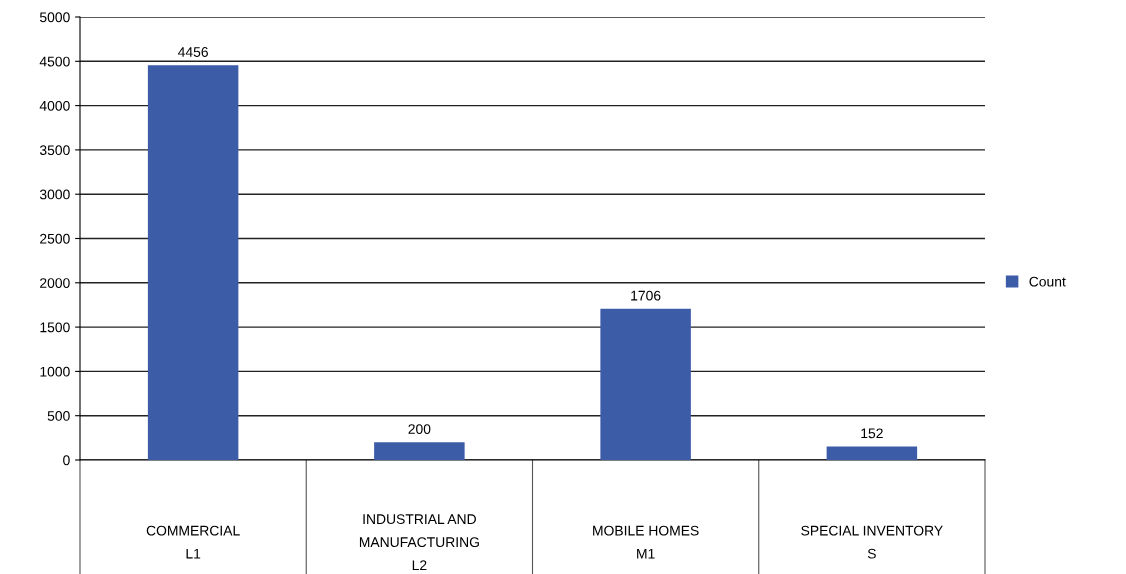  Describe the element at coordinates (54, 61) in the screenshot. I see `y-tick-label: 4500` at that location.